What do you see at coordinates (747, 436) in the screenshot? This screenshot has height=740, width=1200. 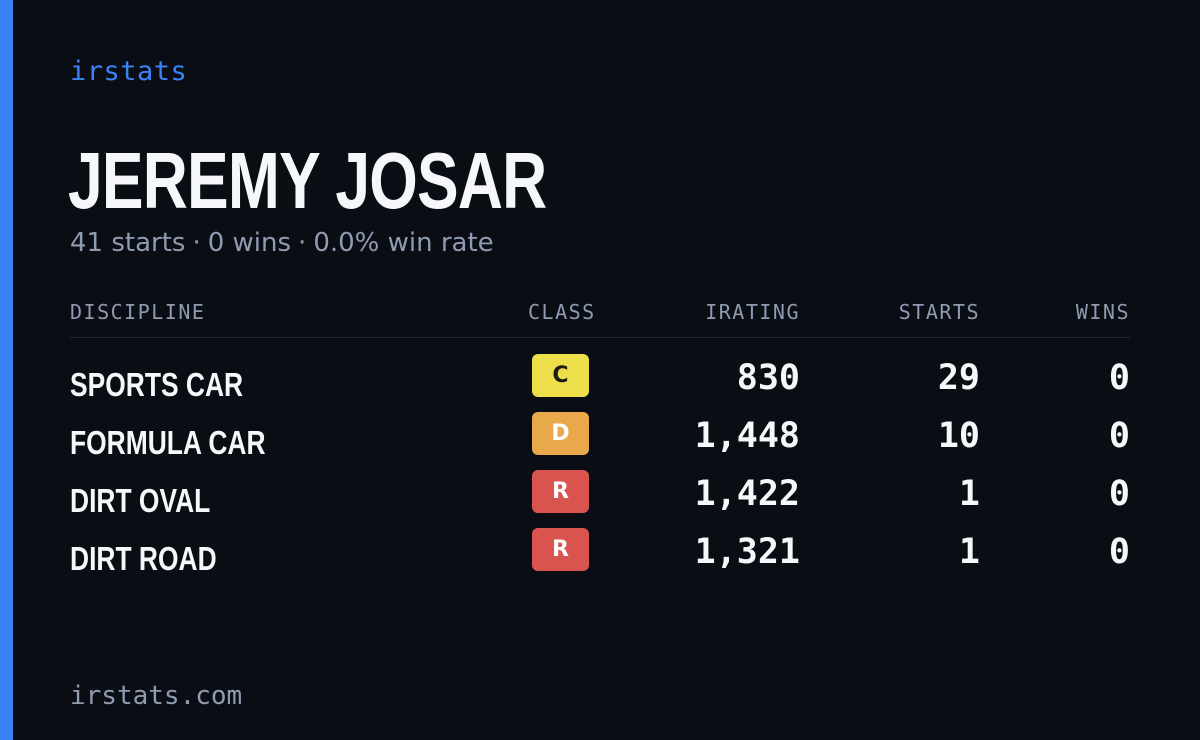 I see `irating-value: 1,448` at bounding box center [747, 436].